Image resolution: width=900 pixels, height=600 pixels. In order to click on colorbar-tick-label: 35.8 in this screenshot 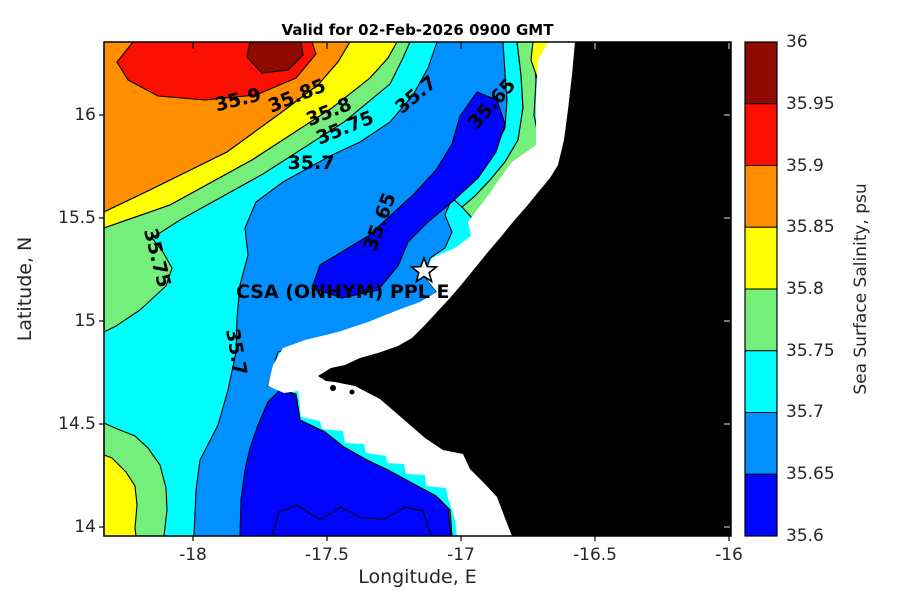, I will do `click(805, 289)`.